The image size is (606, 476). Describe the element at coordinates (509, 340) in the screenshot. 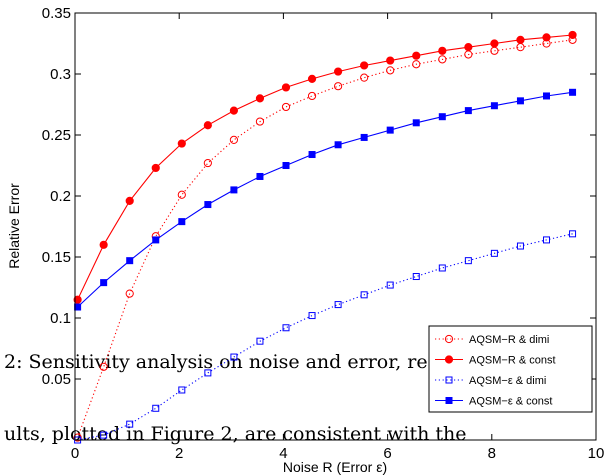

I see `legend-label: AQSM−R & dimi` at that location.